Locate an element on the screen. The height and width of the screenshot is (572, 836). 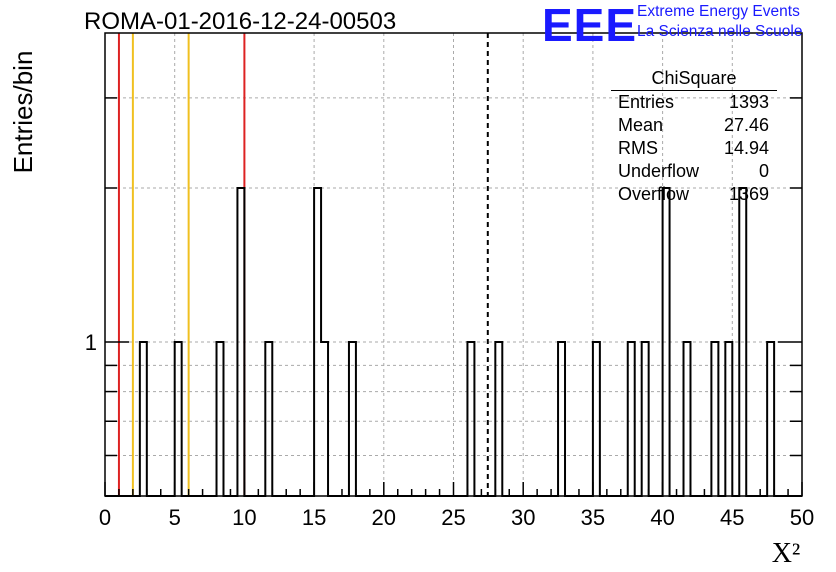
x-tick-label: 15 is located at coordinates (314, 517).